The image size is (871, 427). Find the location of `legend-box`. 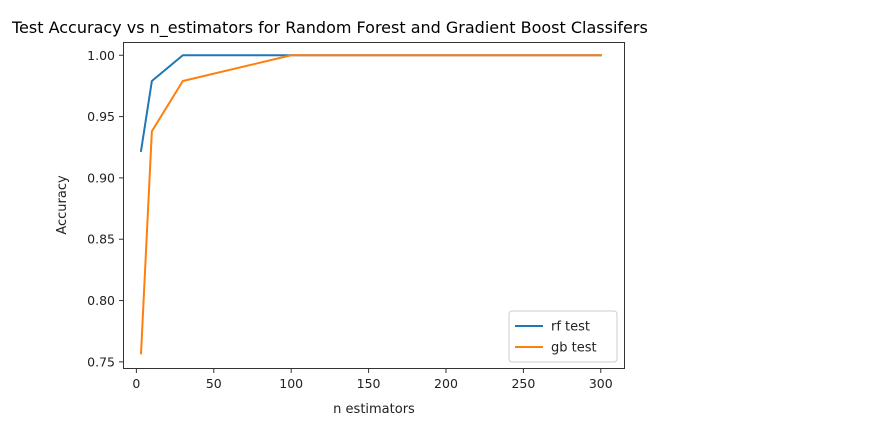

legend-box is located at coordinates (563, 336).